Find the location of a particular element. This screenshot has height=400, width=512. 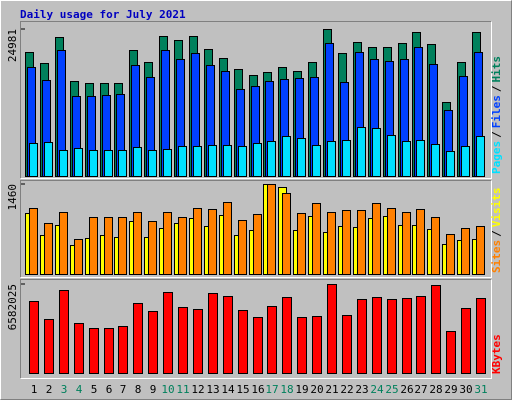

x-tick-label: 27 is located at coordinates (420, 389).